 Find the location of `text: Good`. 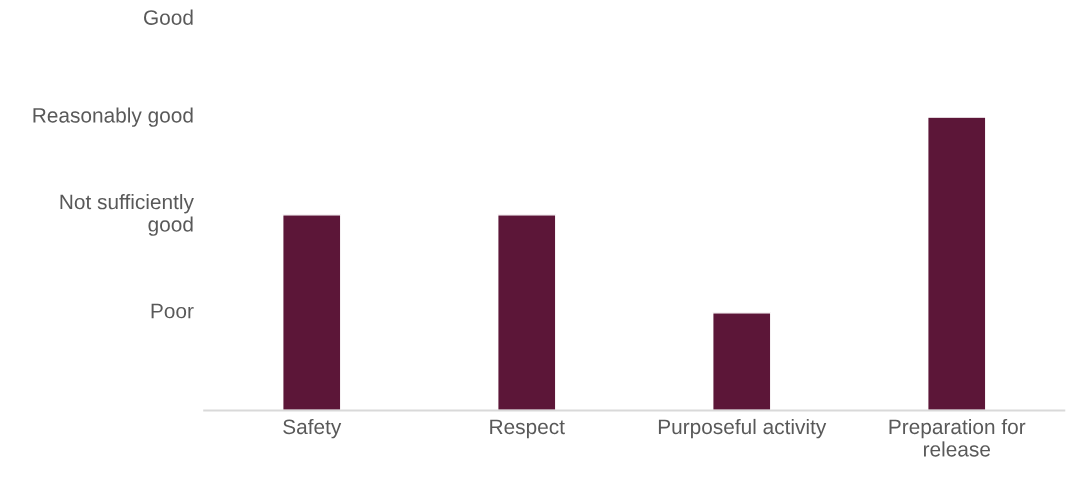

text: Good is located at coordinates (168, 17).